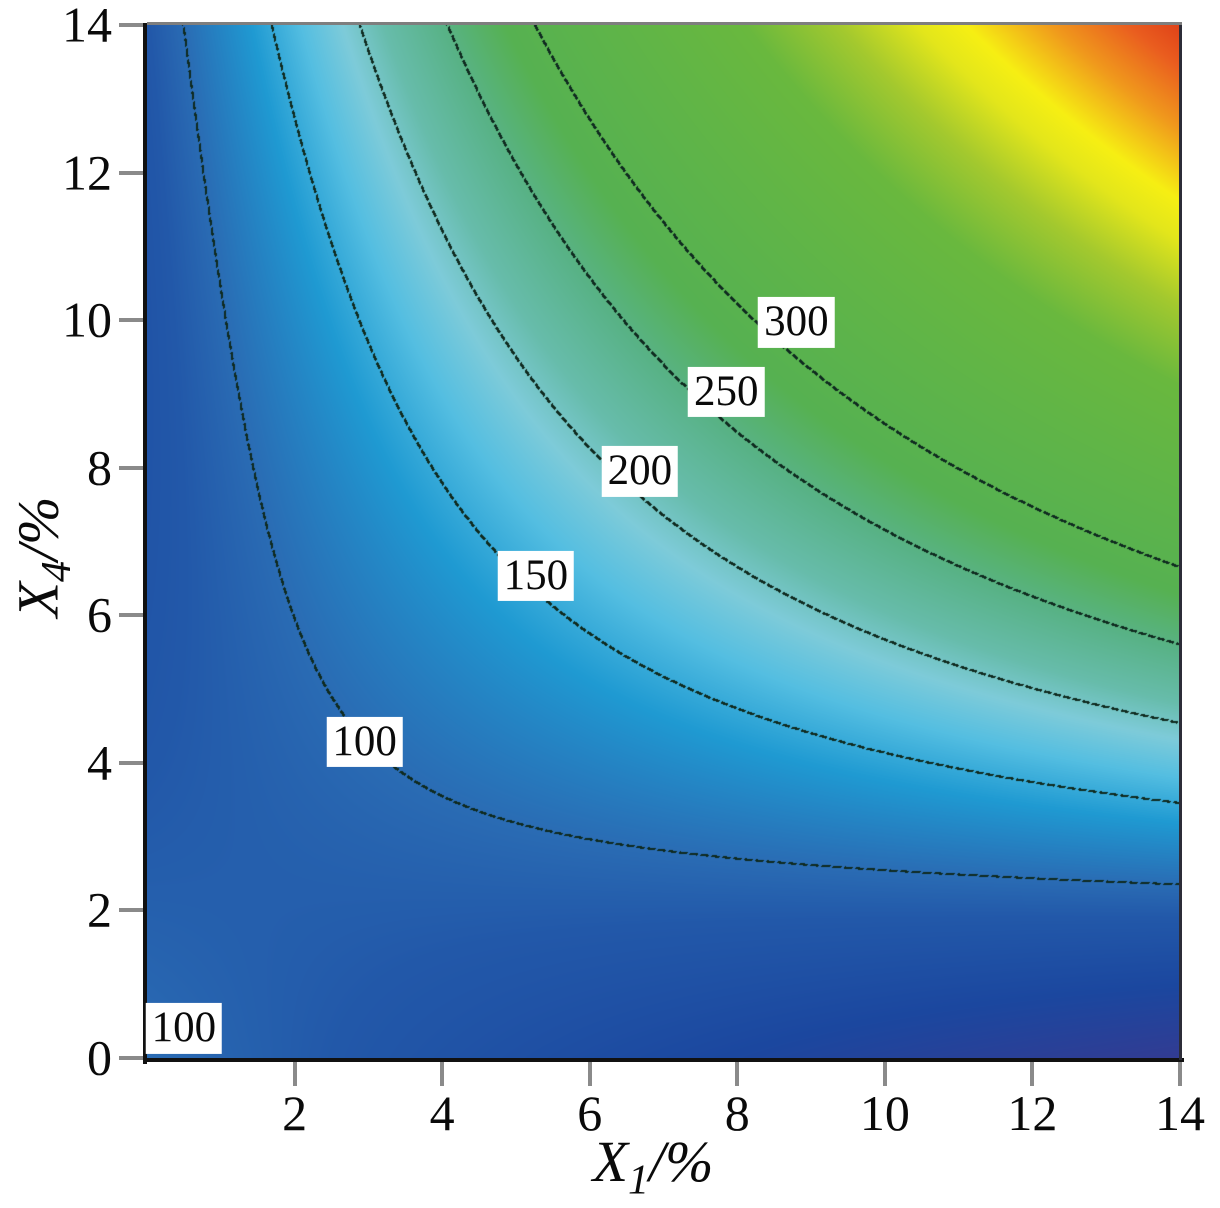 The height and width of the screenshot is (1208, 1220). What do you see at coordinates (87, 172) in the screenshot?
I see `y-tick-label-12: 12` at bounding box center [87, 172].